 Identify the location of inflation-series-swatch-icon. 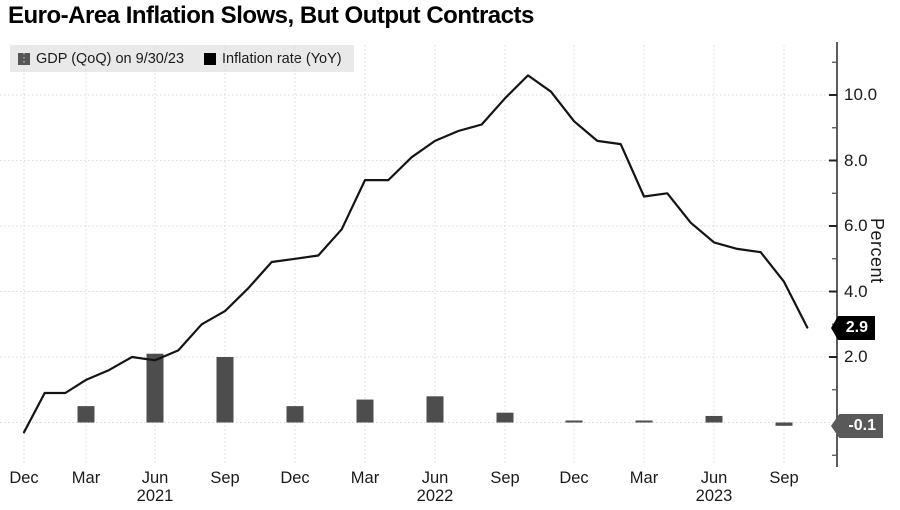
(210, 58).